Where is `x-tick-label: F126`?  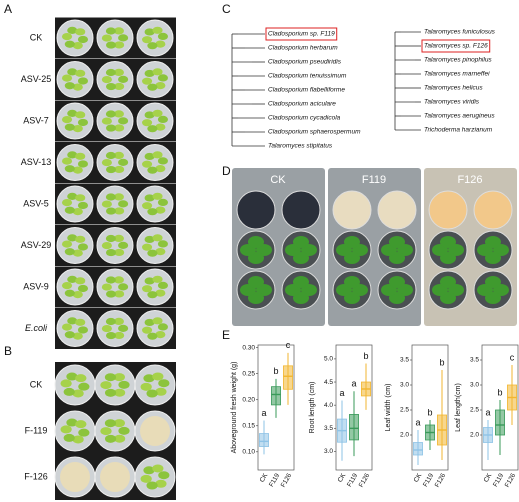 x-tick-label: F126 is located at coordinates (287, 480).